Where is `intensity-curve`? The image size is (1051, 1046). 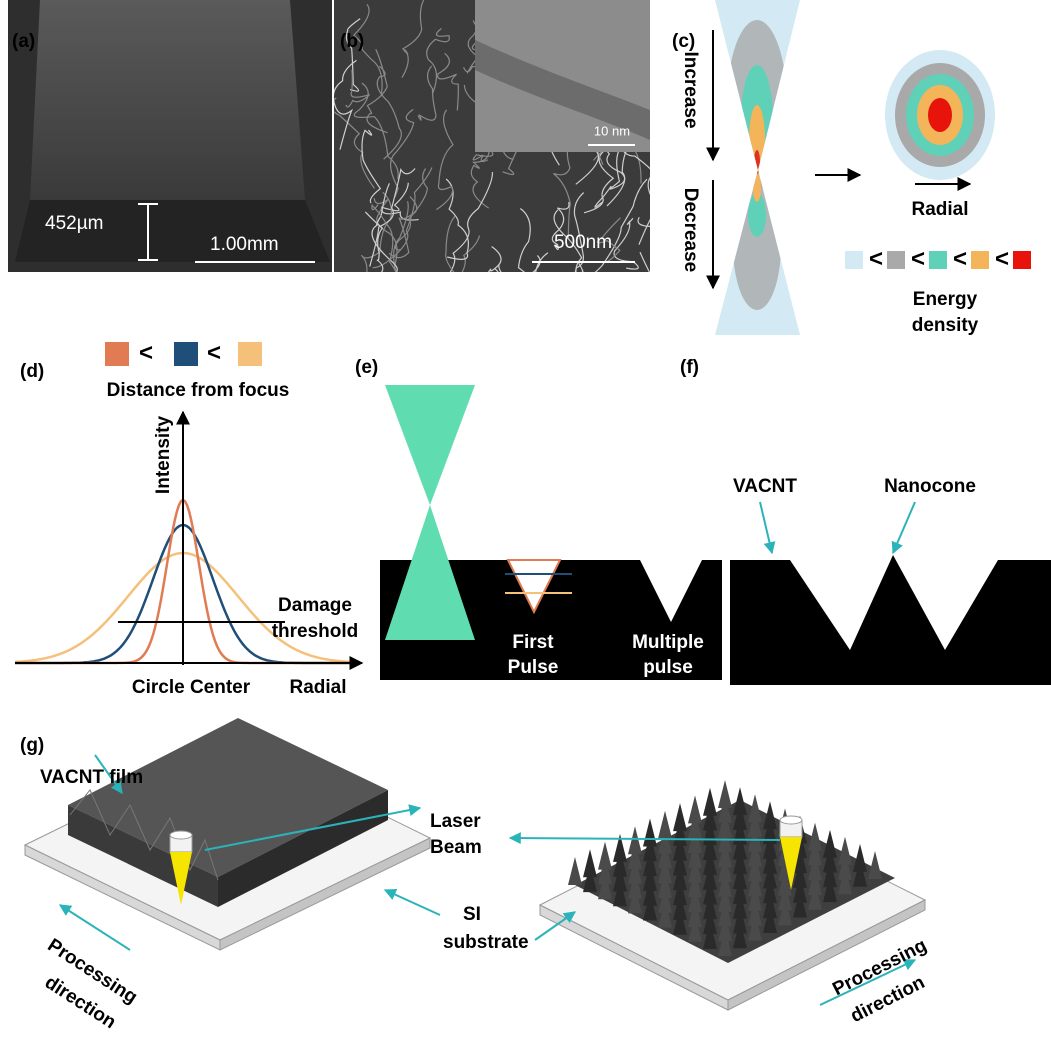 intensity-curve is located at coordinates (185, 594).